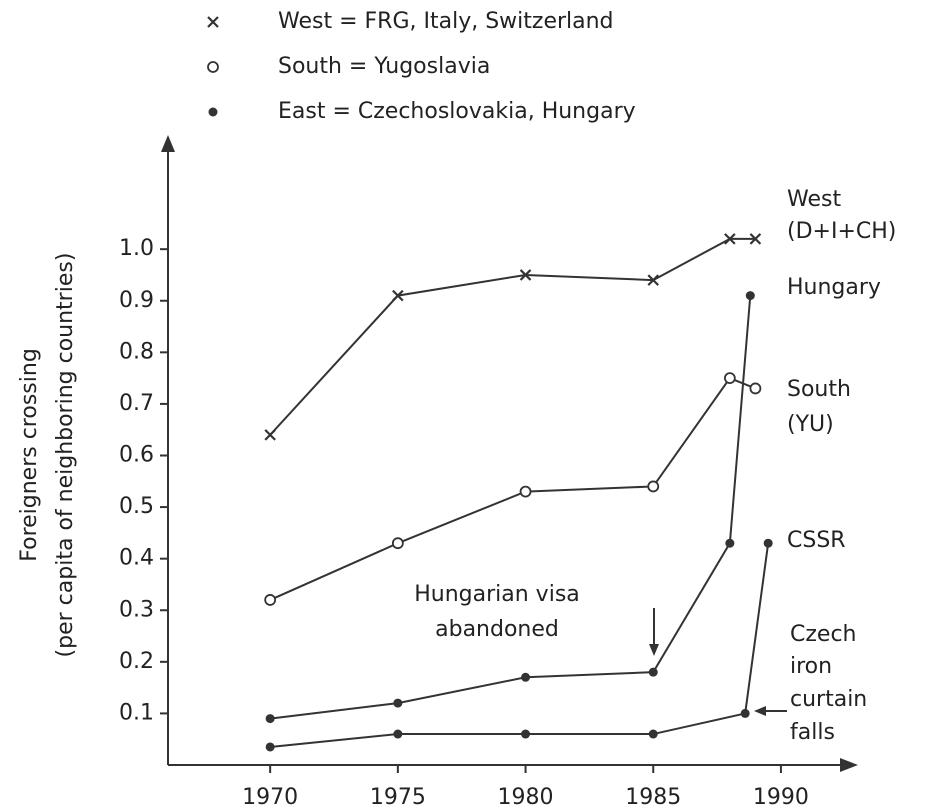  Describe the element at coordinates (814, 199) in the screenshot. I see `series-label: West` at that location.